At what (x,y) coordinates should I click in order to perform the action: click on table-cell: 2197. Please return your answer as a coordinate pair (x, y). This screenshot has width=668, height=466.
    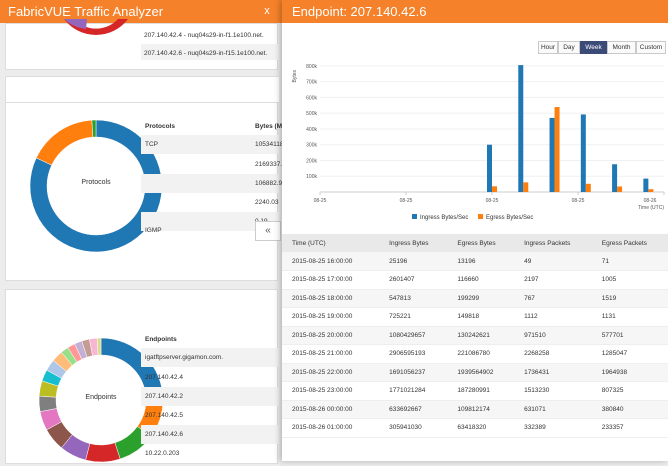
    Looking at the image, I should click on (553, 280).